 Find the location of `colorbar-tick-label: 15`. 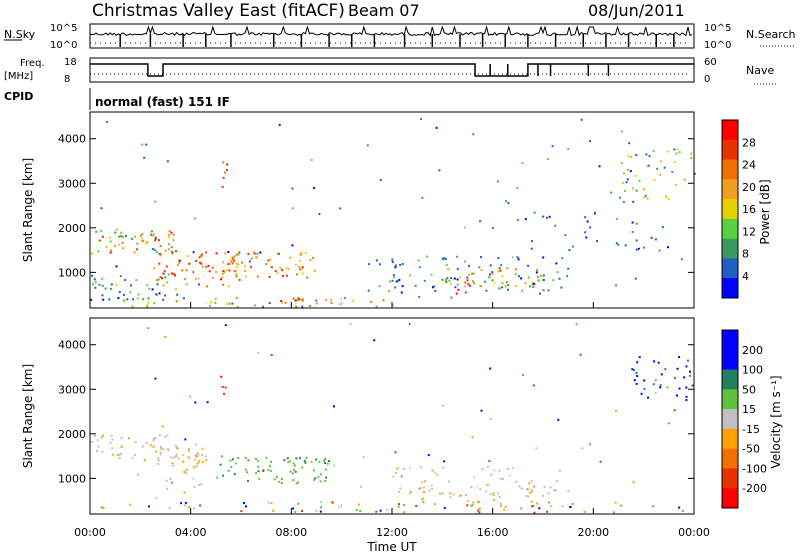

colorbar-tick-label: 15 is located at coordinates (749, 409).